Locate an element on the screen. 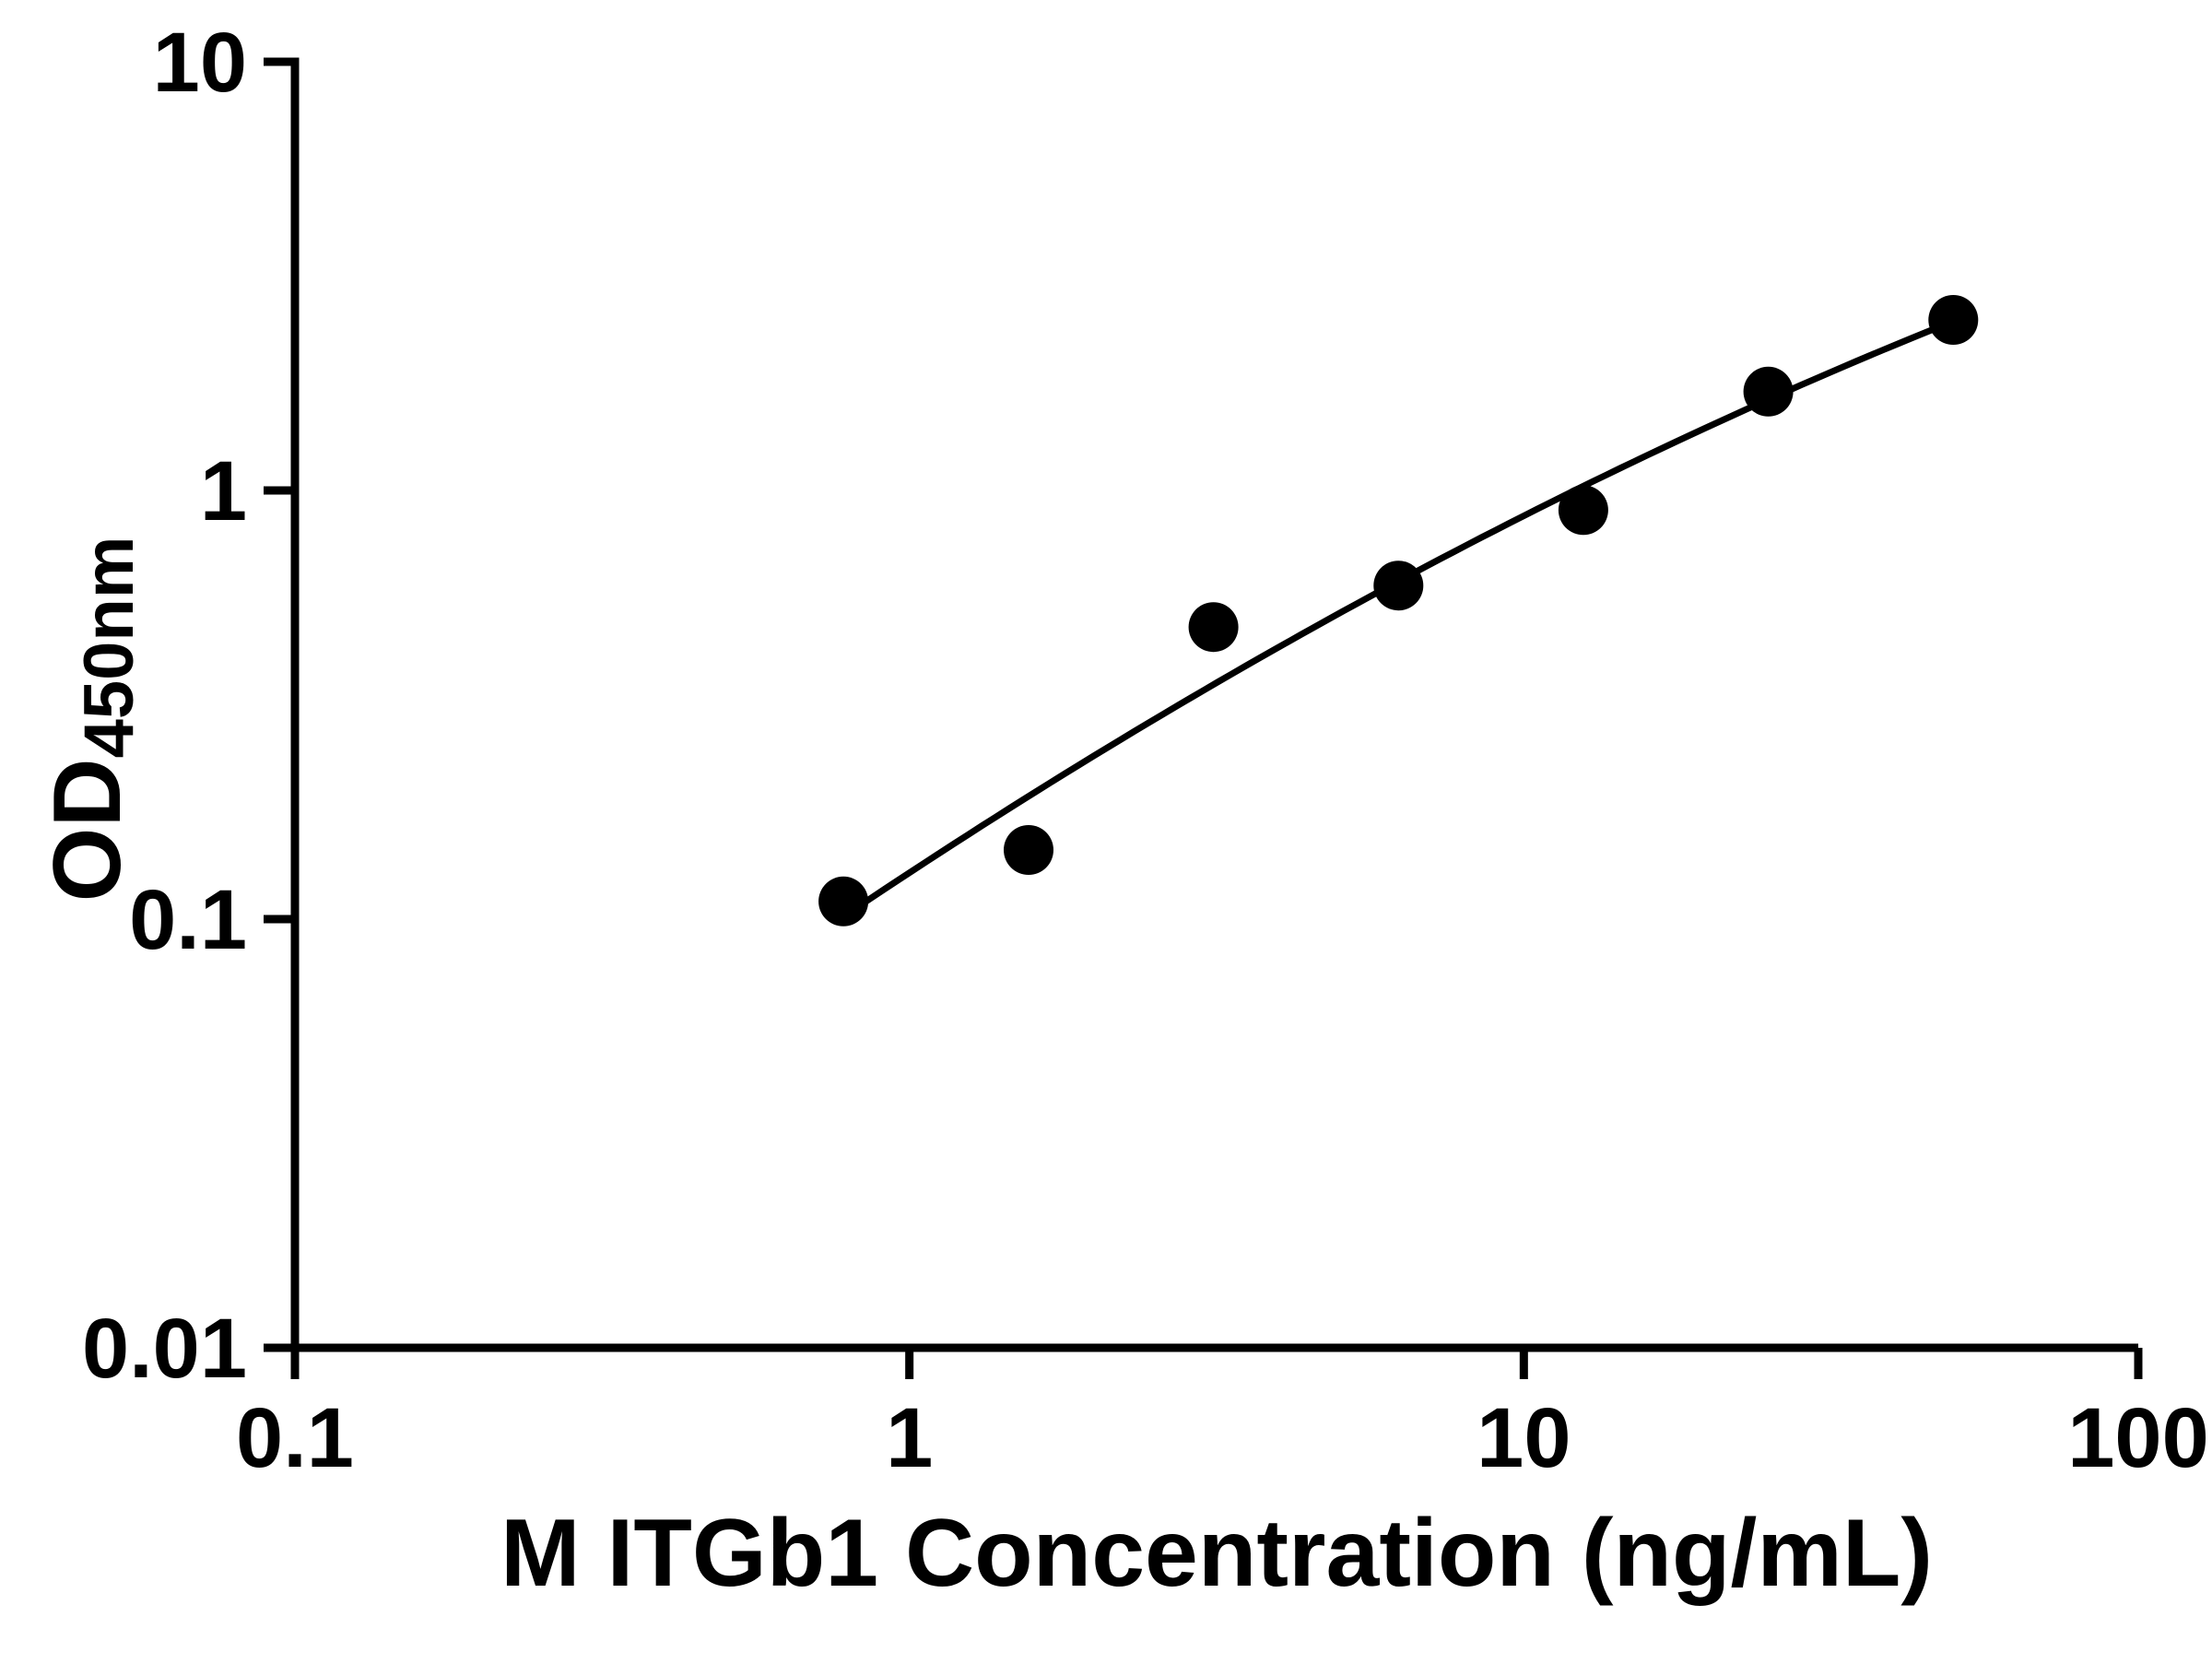 This screenshot has width=2212, height=1664. y-axis-title: OD450nm is located at coordinates (91, 720).